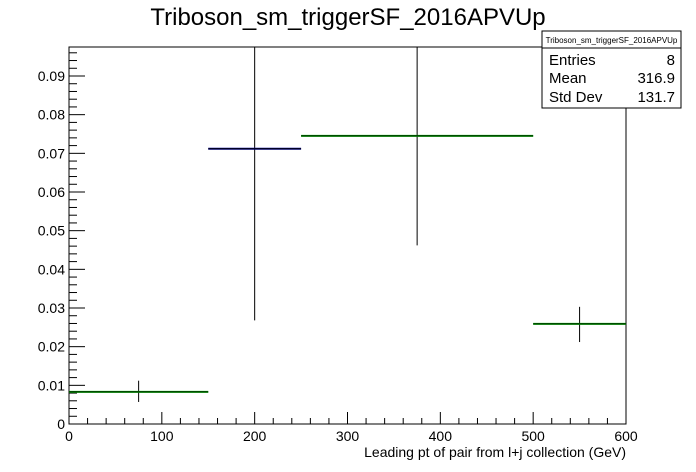 The height and width of the screenshot is (472, 696). Describe the element at coordinates (51, 76) in the screenshot. I see `y-tick-label: 0.09` at that location.